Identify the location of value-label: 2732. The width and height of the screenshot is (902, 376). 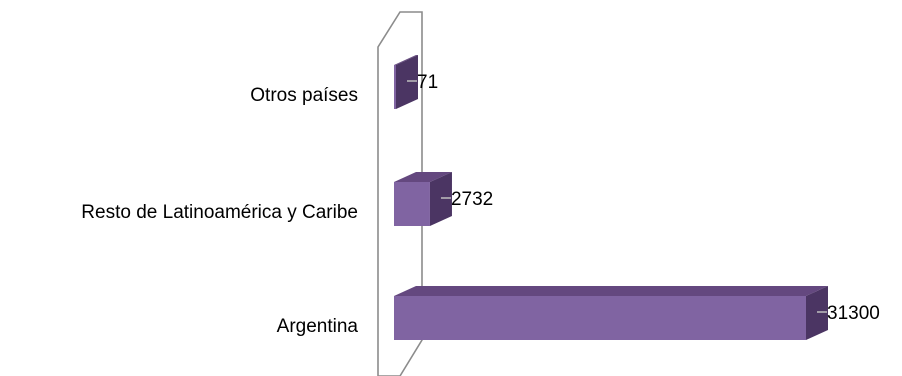
(472, 199).